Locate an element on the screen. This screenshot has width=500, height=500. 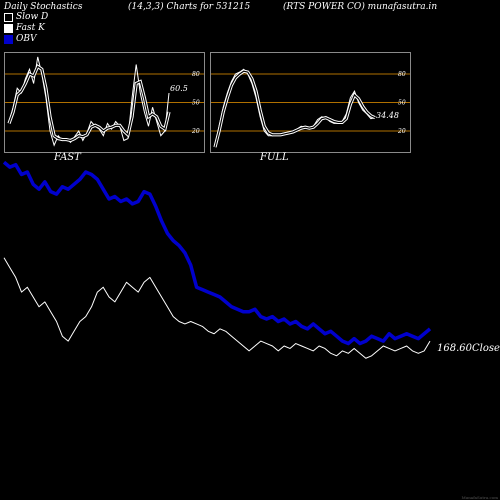
full-stochastic-panel: 20 50 80 34.48 is located at coordinates (310, 102).